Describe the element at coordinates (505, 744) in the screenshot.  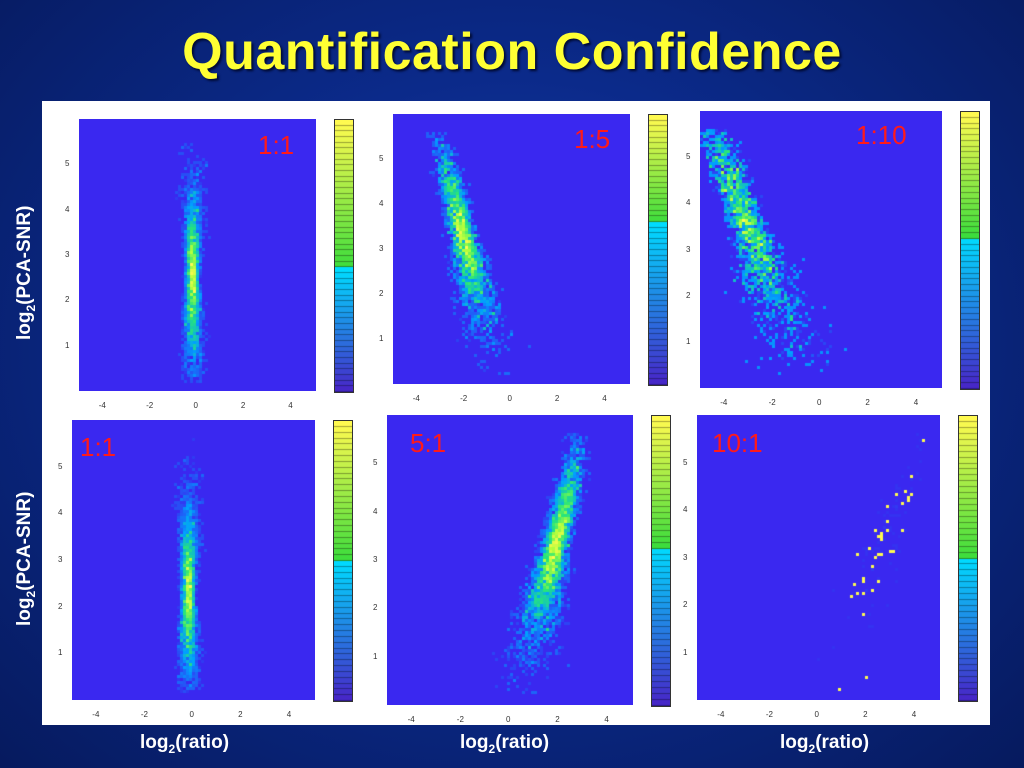
I see `x-axis-label-middle: log2(ratio)` at that location.